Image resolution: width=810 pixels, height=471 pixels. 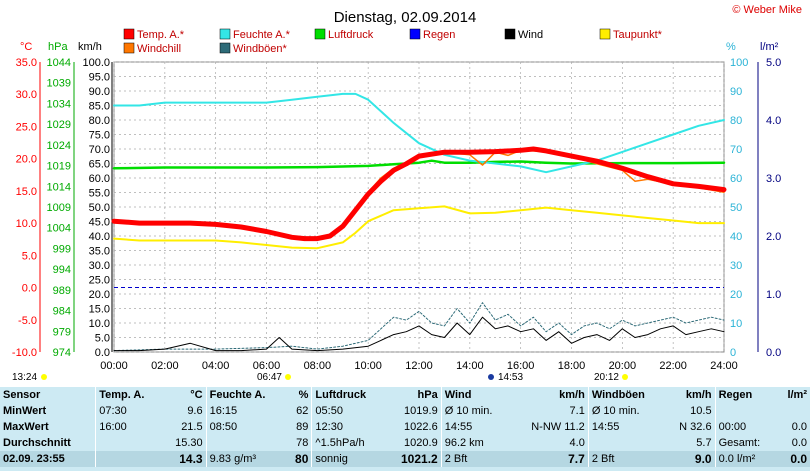 What do you see at coordinates (736, 121) in the screenshot?
I see `humidity-tick-label: 80` at bounding box center [736, 121].